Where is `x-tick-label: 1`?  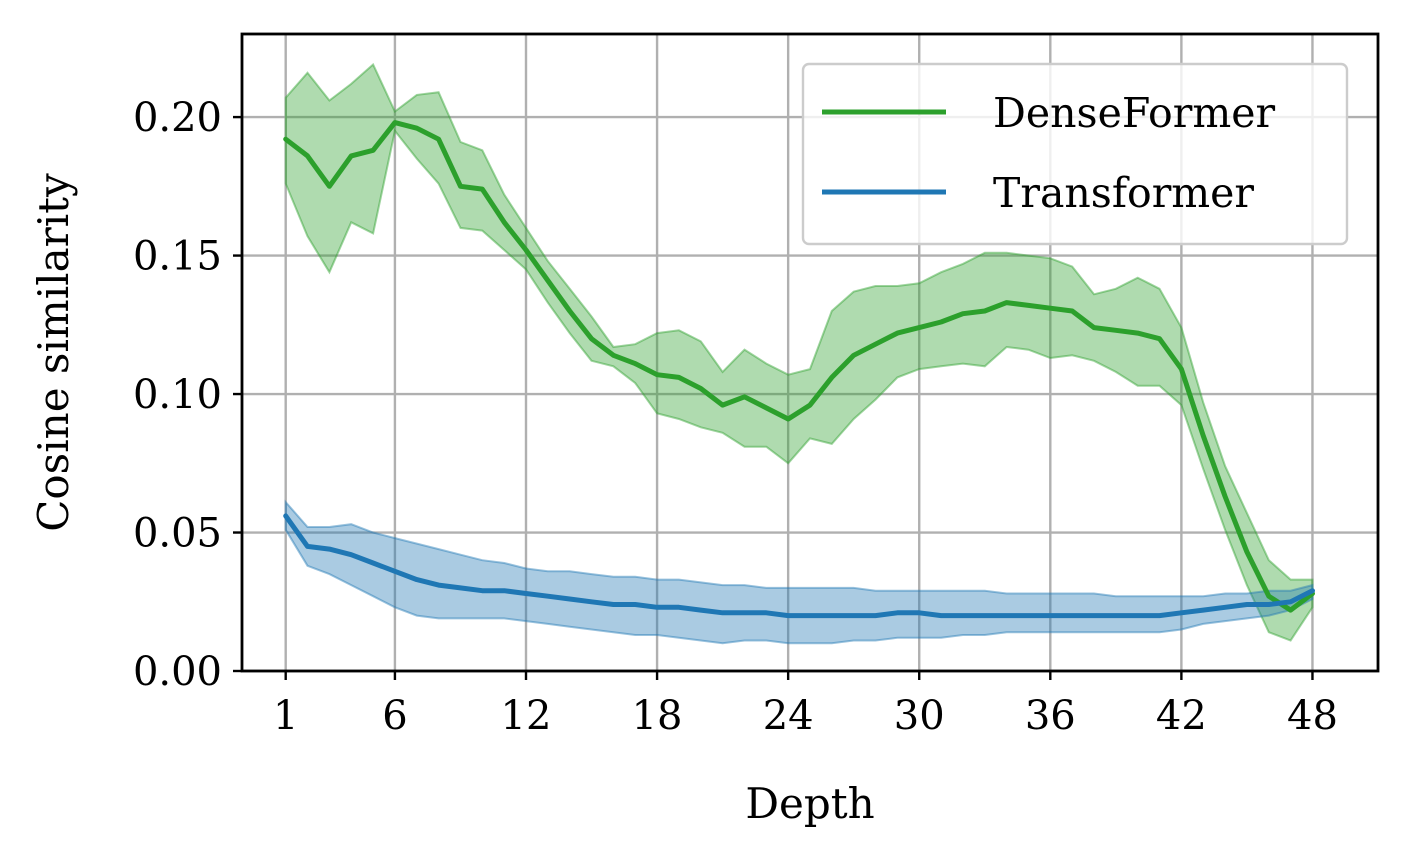 x-tick-label: 1 is located at coordinates (285, 716).